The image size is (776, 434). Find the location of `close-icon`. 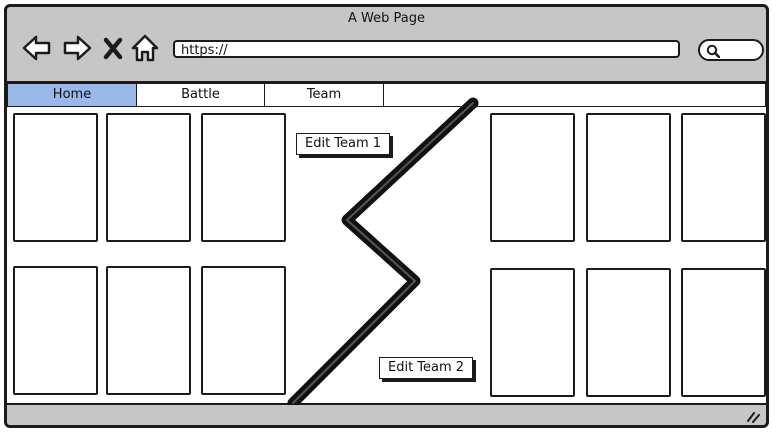

close-icon is located at coordinates (113, 48).